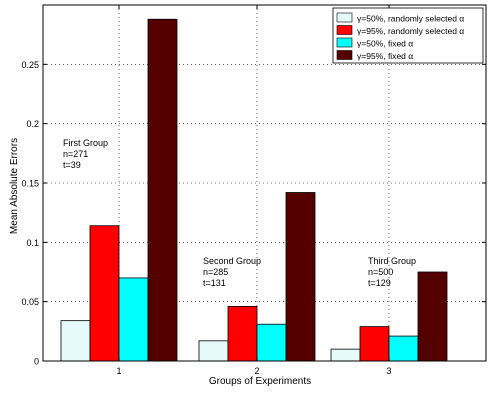 This screenshot has width=489, height=397. What do you see at coordinates (14, 186) in the screenshot?
I see `y-axis-label: Mean Absolute Errors` at bounding box center [14, 186].